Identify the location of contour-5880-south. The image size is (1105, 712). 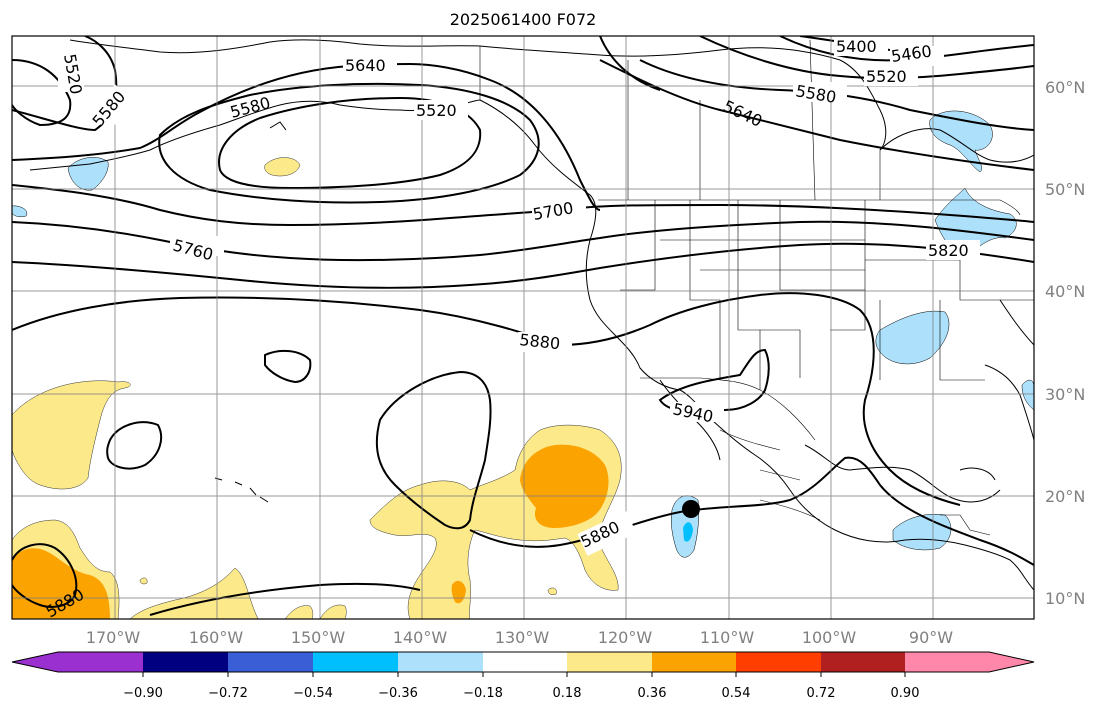
(751, 511).